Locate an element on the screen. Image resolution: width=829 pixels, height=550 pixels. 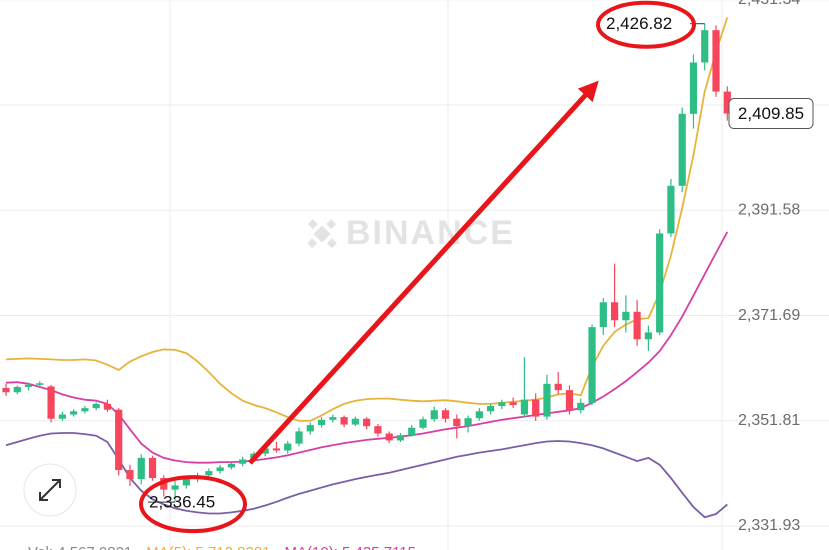
indicator-line is located at coordinates (366, 475).